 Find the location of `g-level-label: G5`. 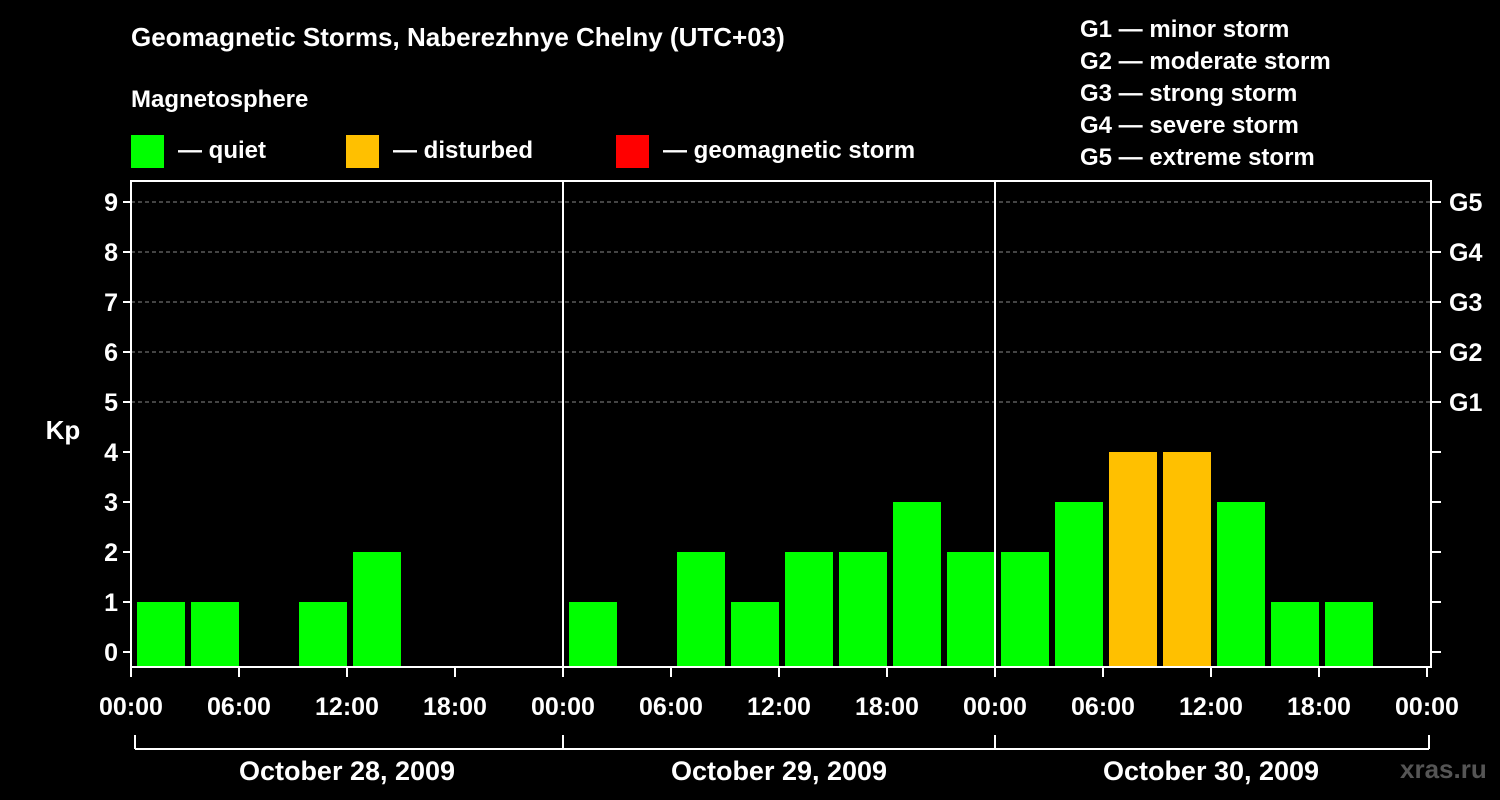

g-level-label: G5 is located at coordinates (1465, 203).